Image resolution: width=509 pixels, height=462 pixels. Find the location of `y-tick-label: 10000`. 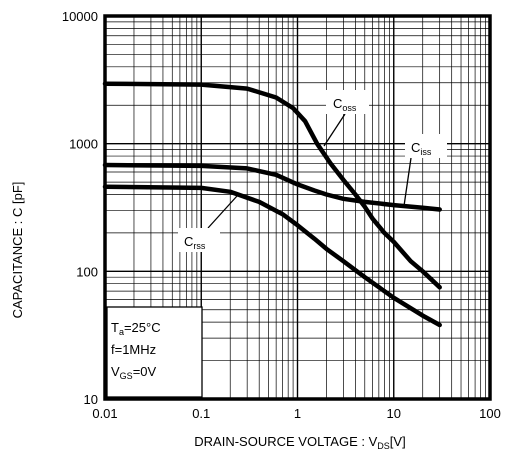

y-tick-label: 10000 is located at coordinates (80, 16).